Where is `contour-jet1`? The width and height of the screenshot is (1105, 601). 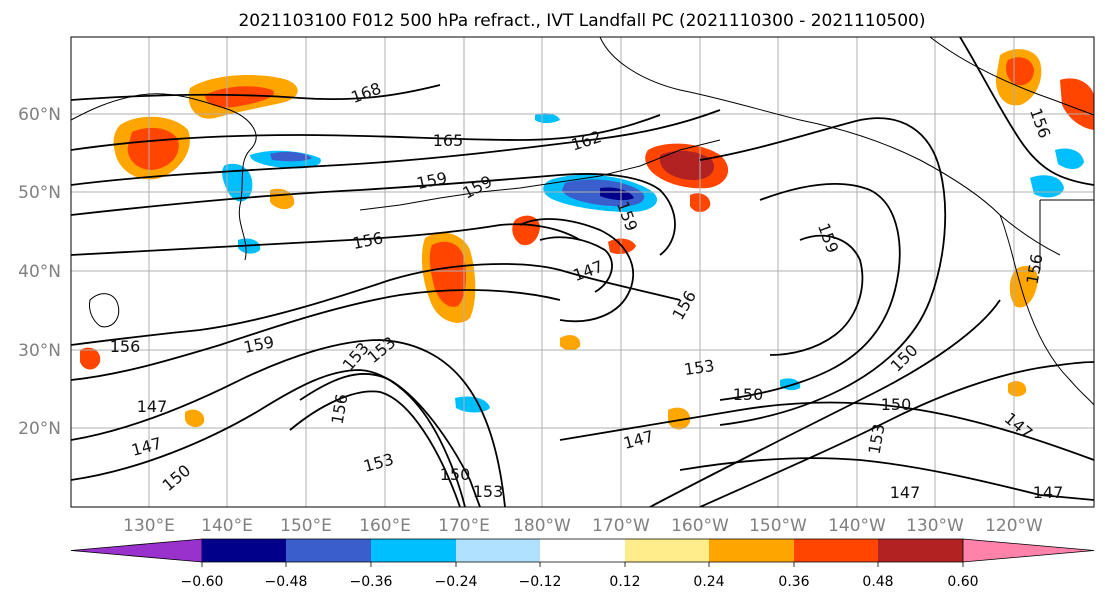 contour-jet1 is located at coordinates (390, 440).